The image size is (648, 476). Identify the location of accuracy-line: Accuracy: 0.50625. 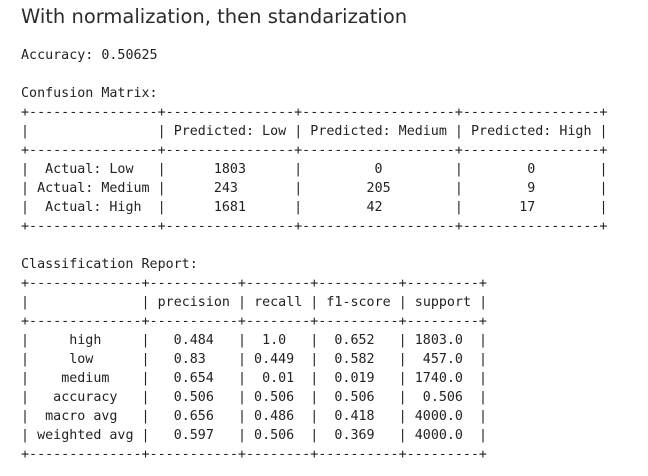
(89, 55).